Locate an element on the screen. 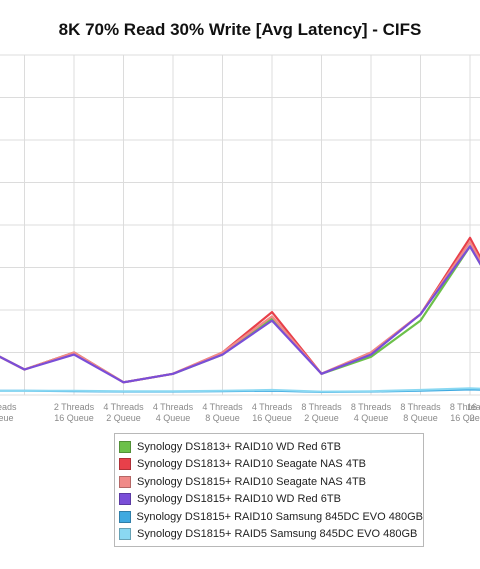 This screenshot has height=569, width=480. legend-item: Synology DS1813+ RAID10 Seagate NAS 4TB is located at coordinates (271, 465).